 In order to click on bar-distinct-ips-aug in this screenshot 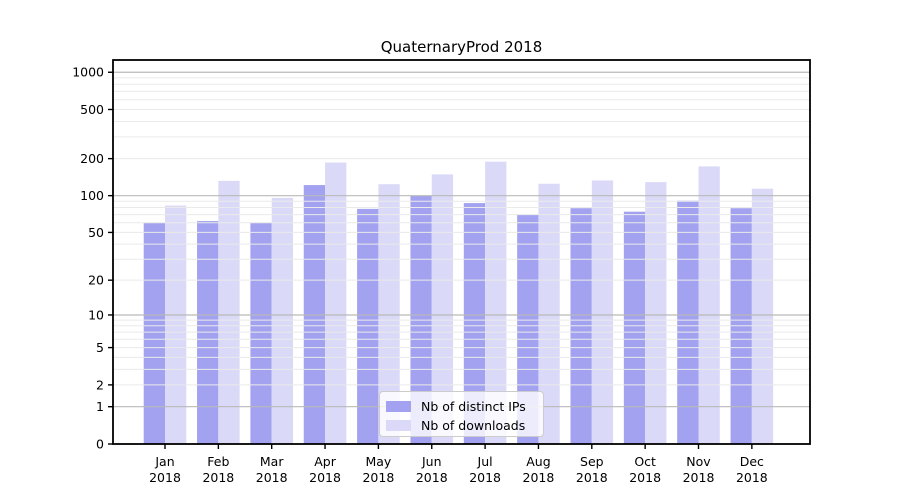, I will do `click(528, 329)`.